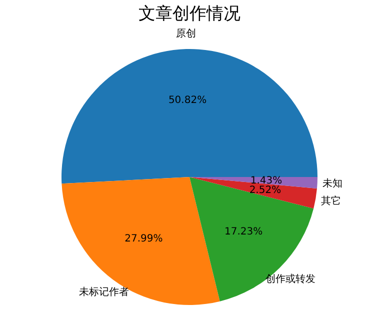  What do you see at coordinates (332, 183) in the screenshot?
I see `slice-label: 未知` at bounding box center [332, 183].